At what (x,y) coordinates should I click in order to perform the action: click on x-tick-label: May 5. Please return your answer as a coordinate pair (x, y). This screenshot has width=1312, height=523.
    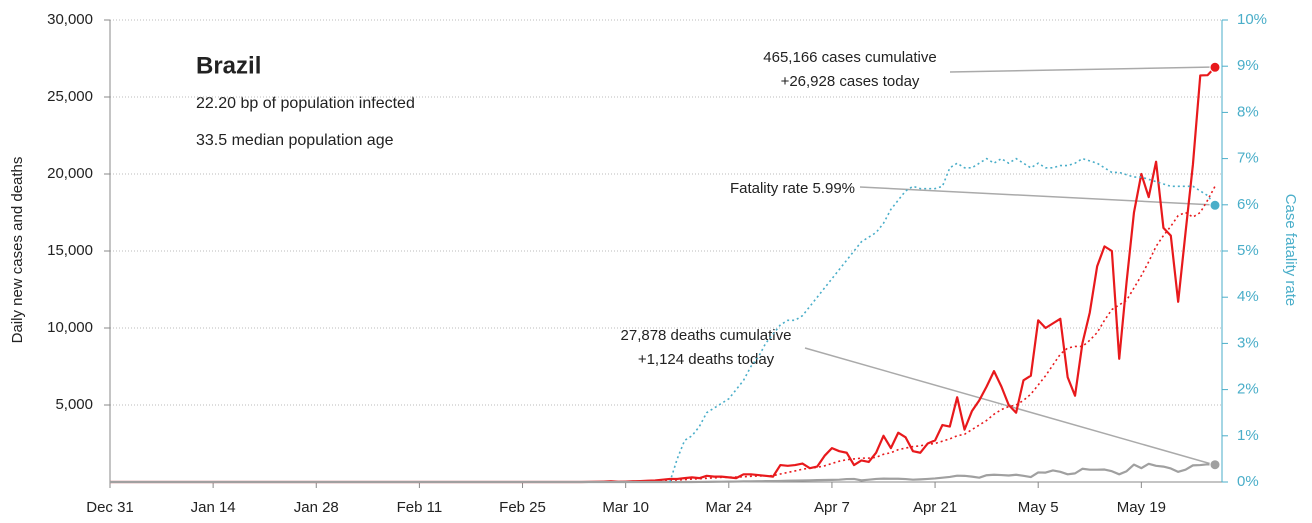
    Looking at the image, I should click on (1038, 507).